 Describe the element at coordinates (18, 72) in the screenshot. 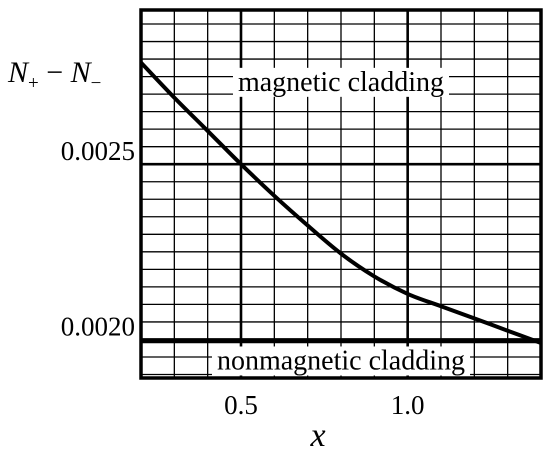

I see `y-label-base-1: N` at that location.